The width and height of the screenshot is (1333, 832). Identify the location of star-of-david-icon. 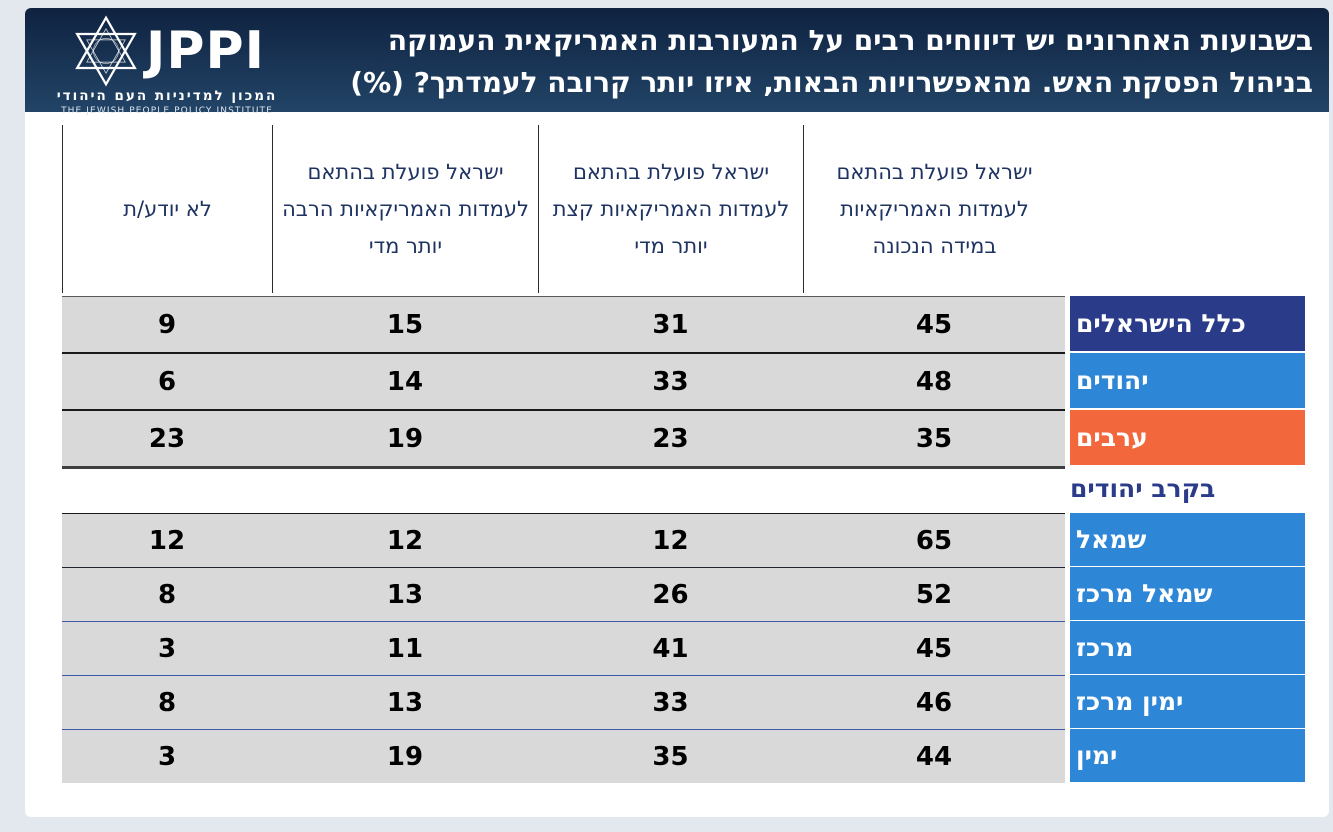
(106, 51).